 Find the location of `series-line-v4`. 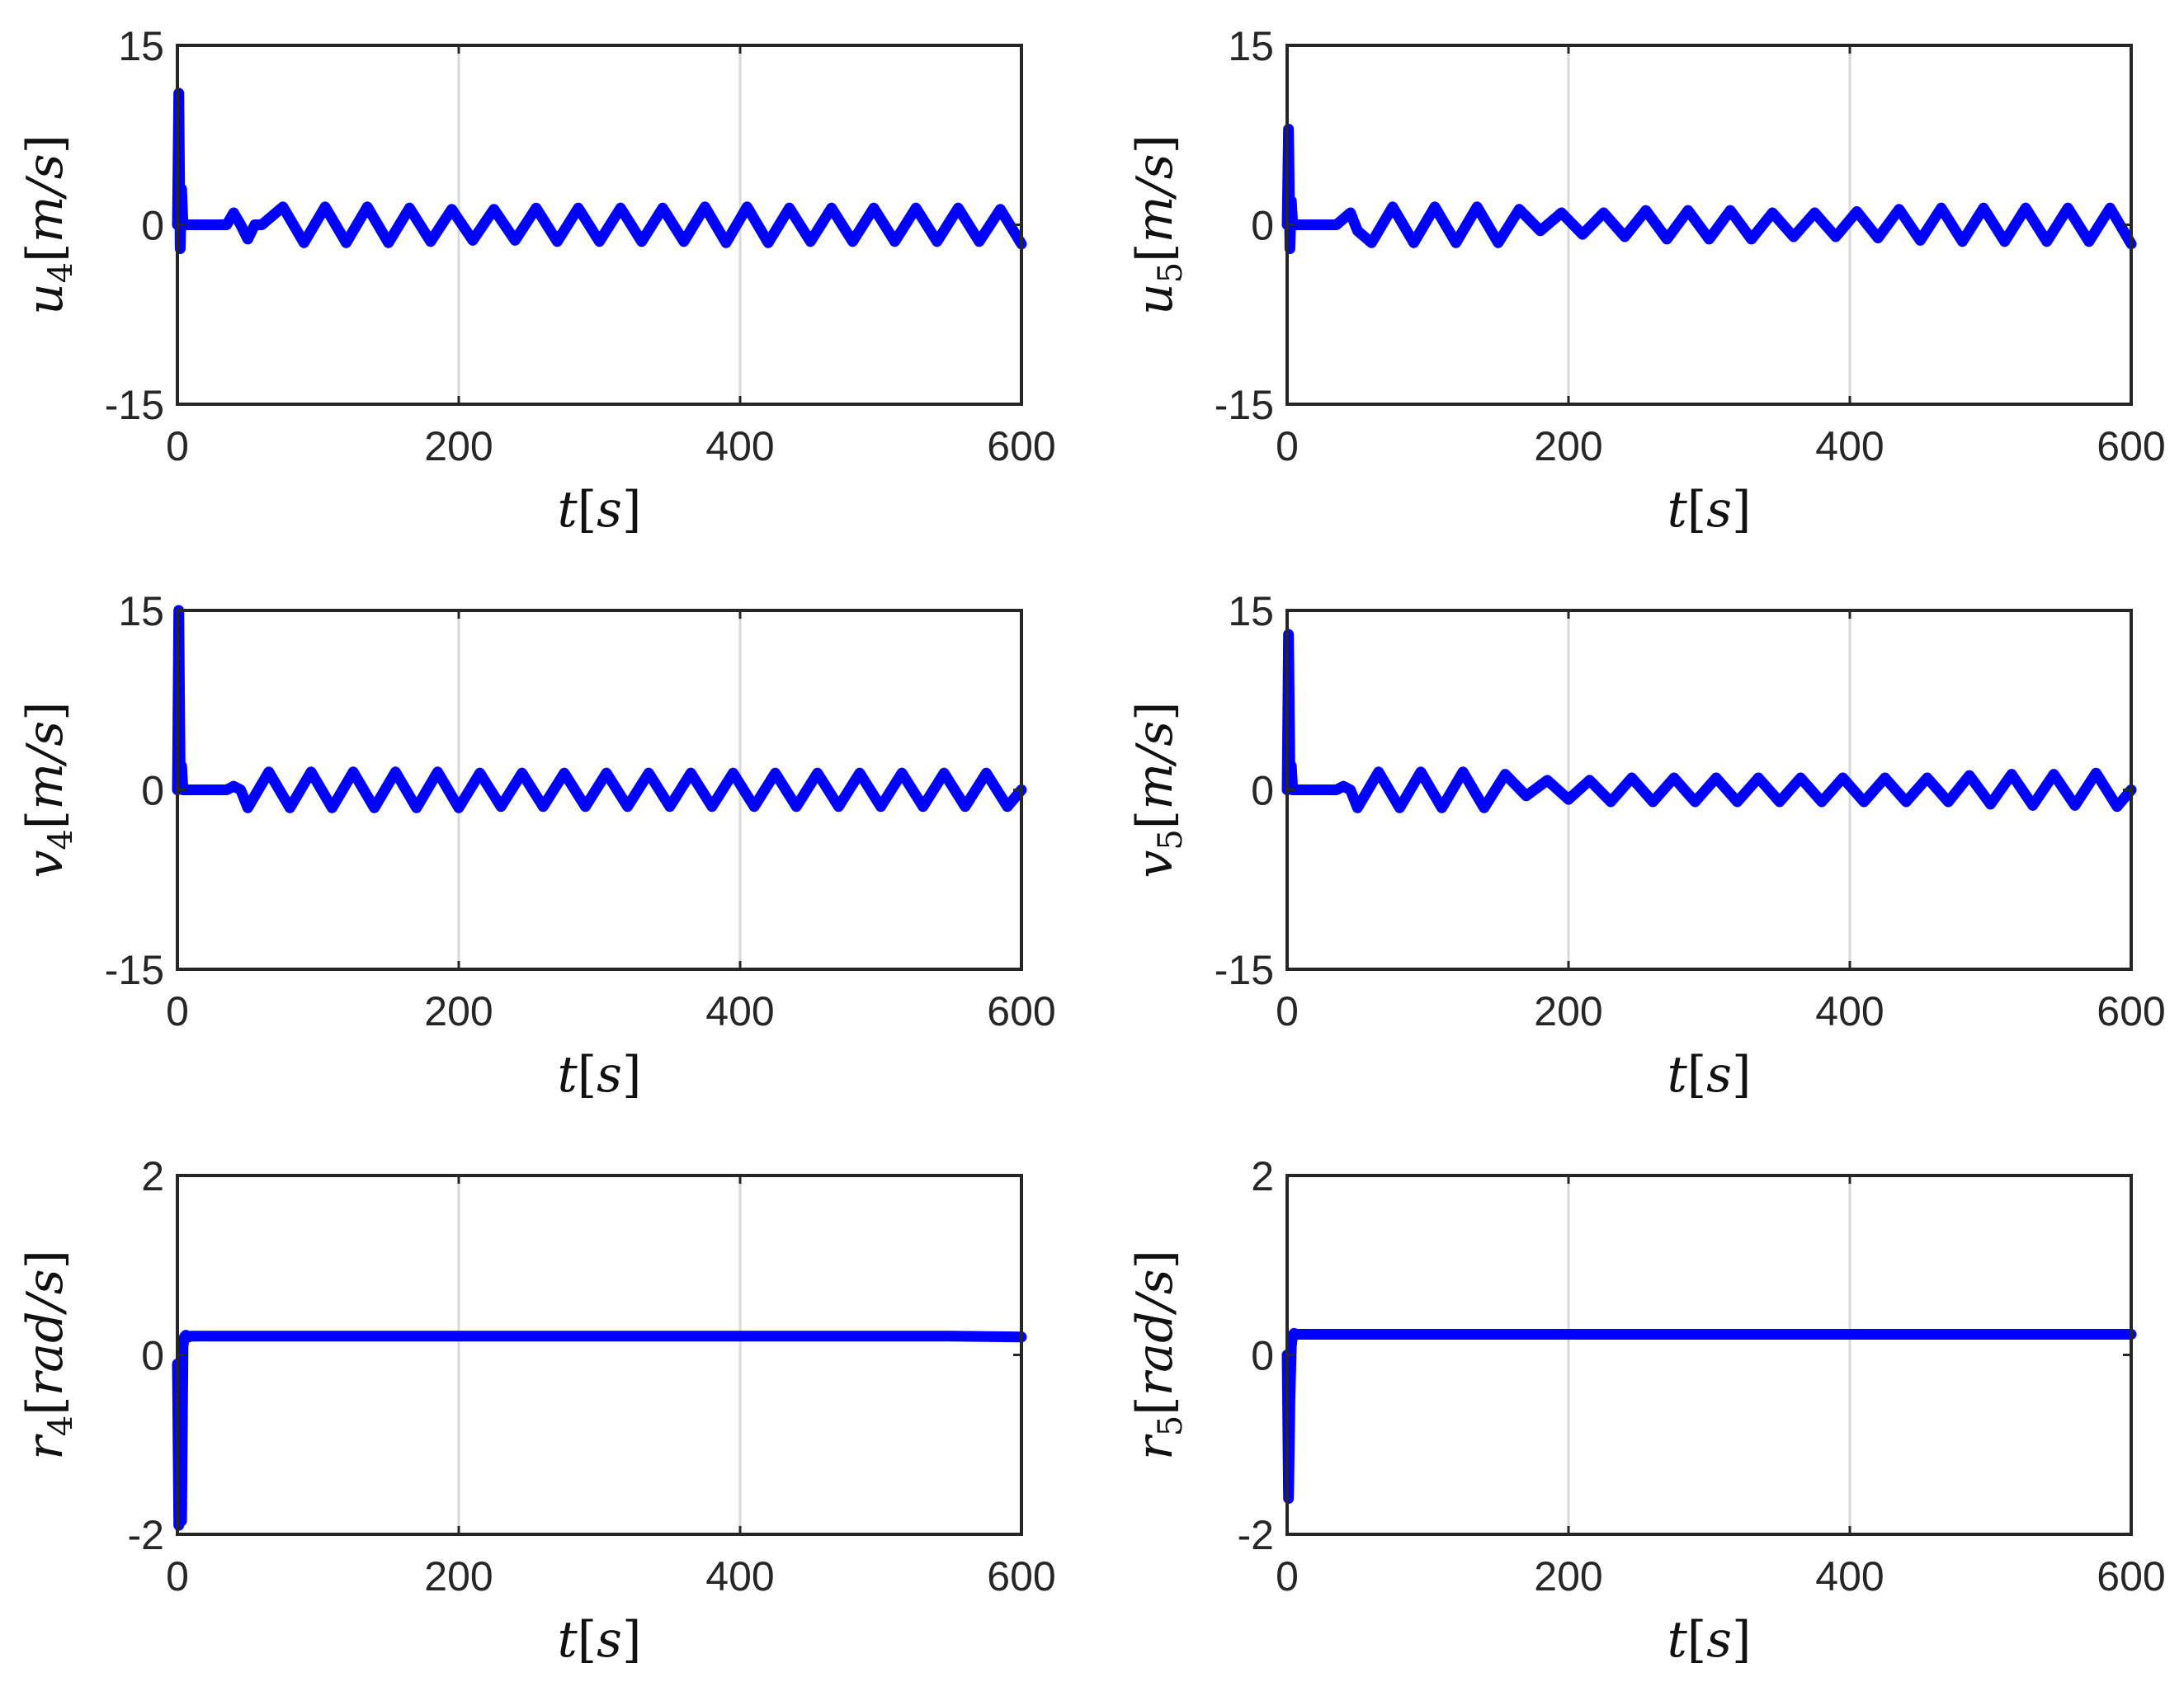

series-line-v4 is located at coordinates (599, 709).